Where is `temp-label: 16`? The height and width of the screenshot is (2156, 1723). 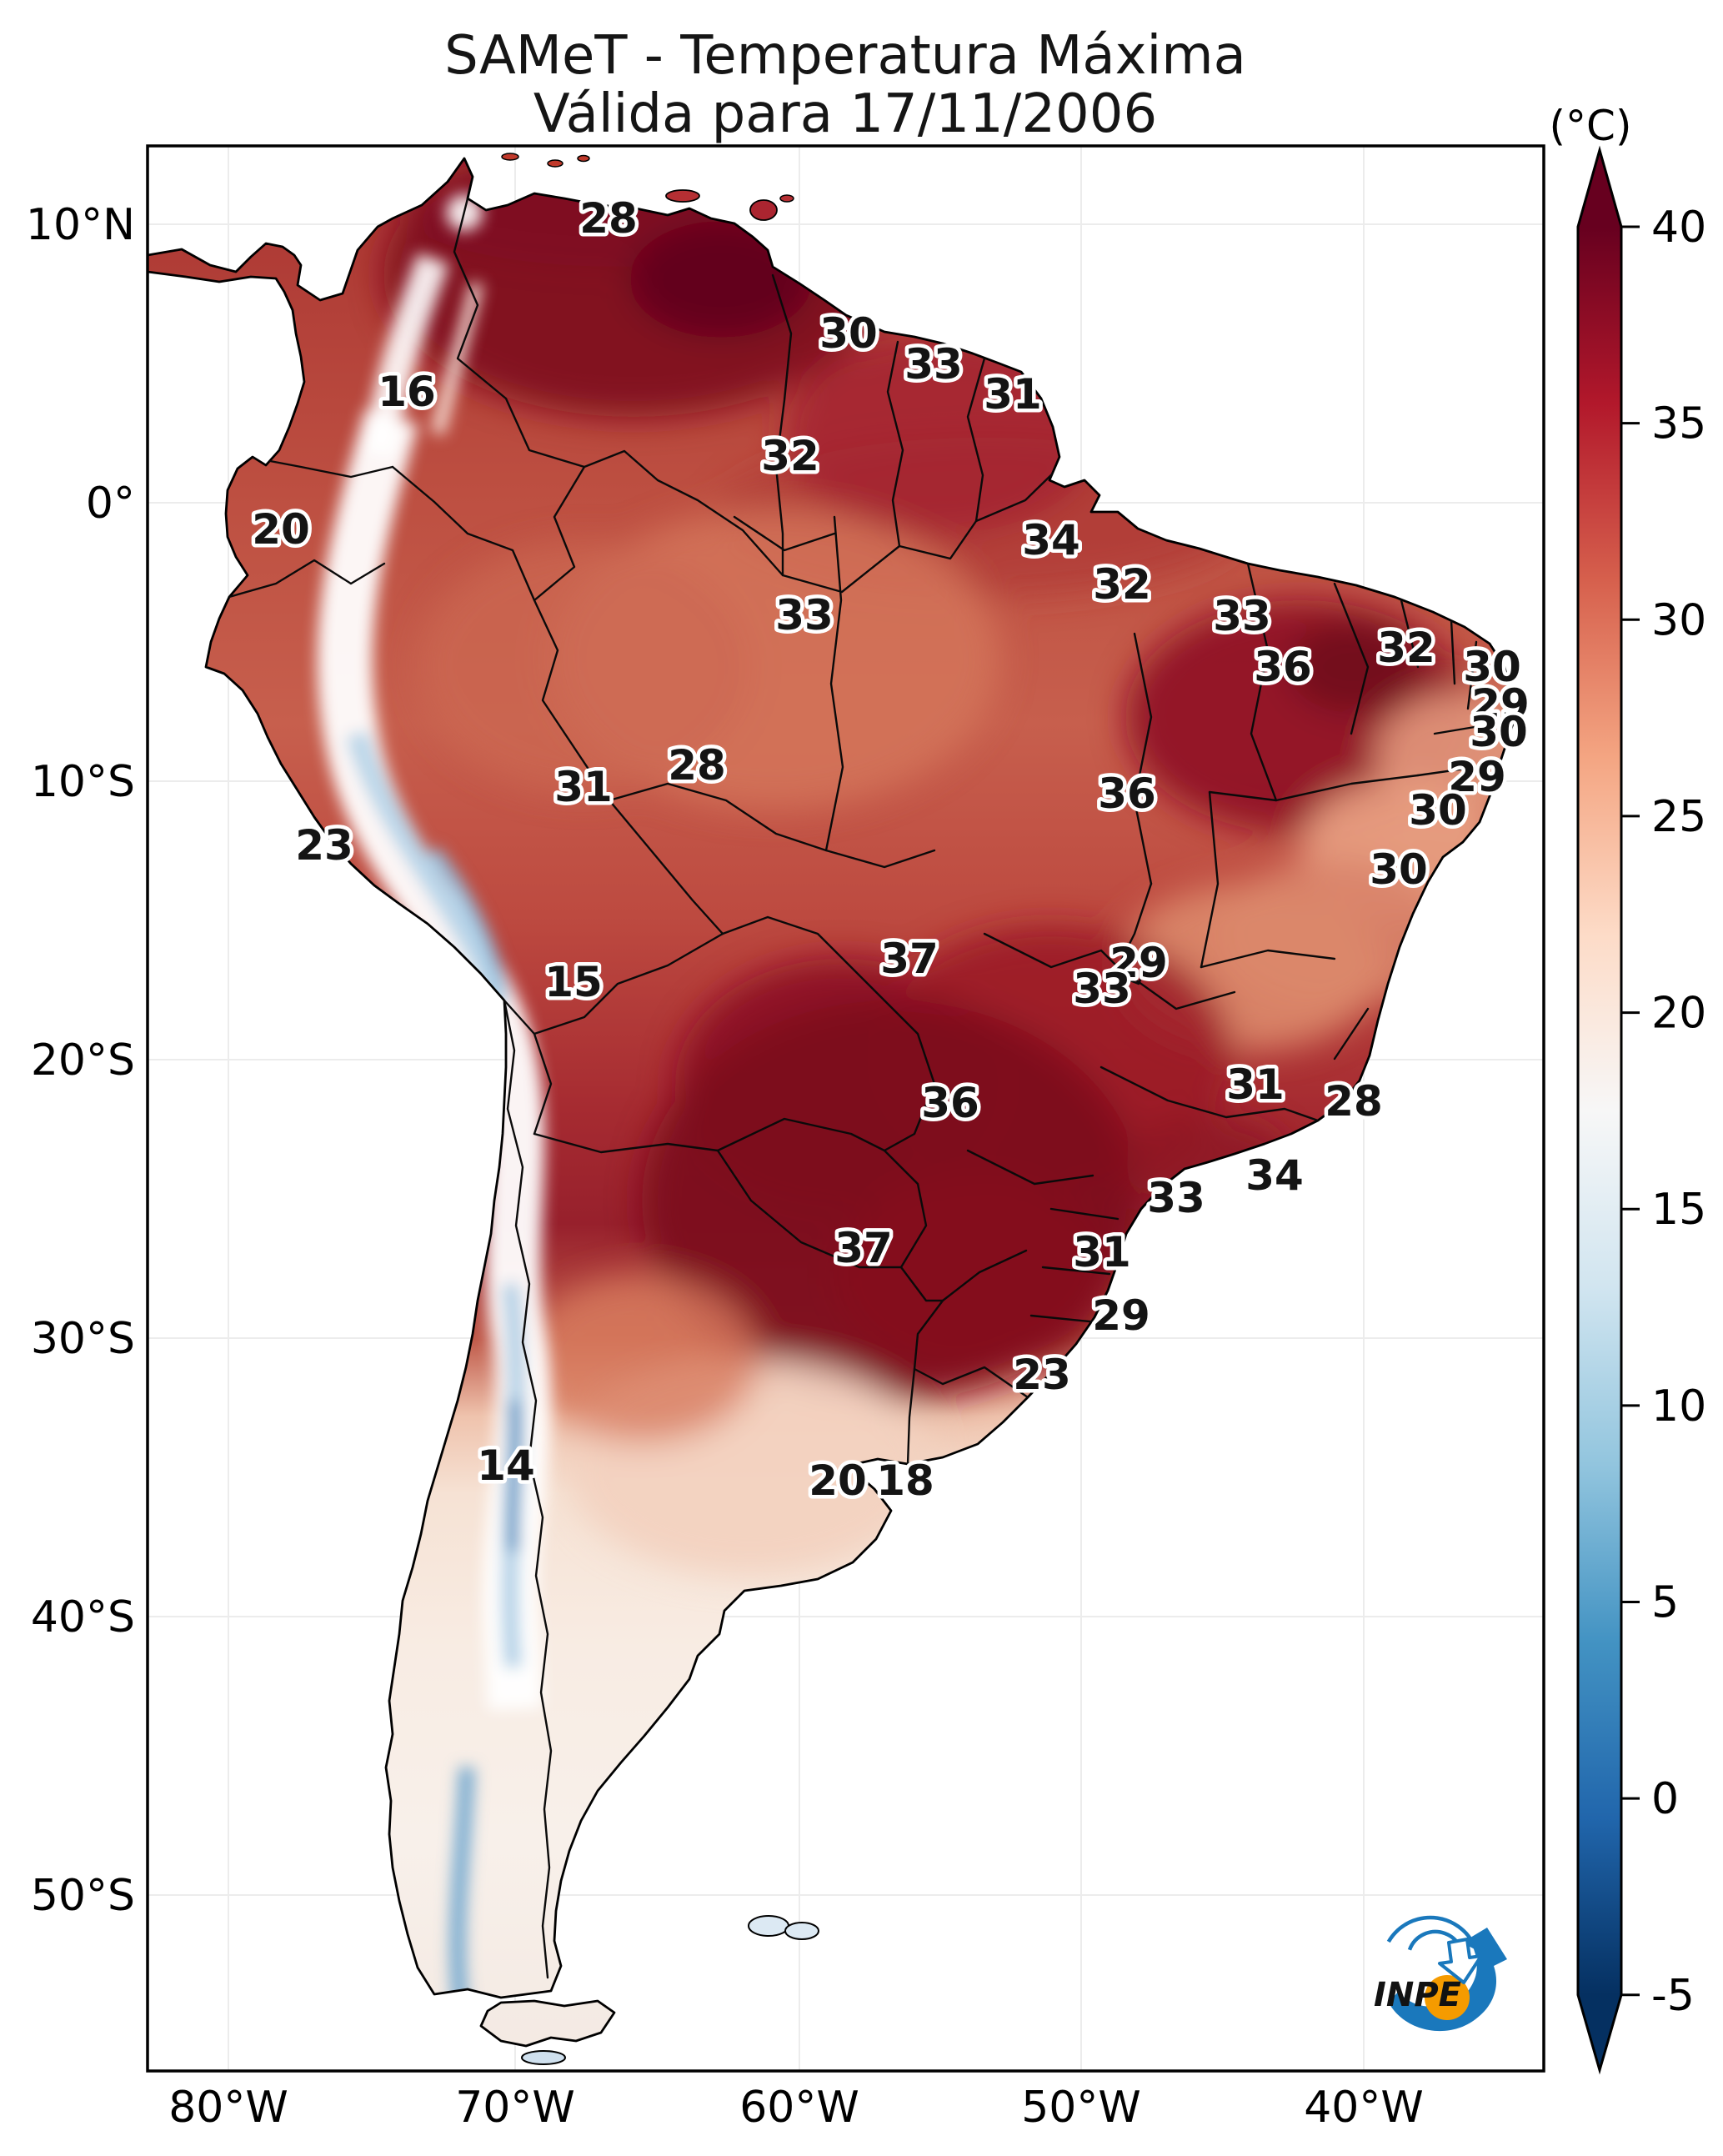 temp-label: 16 is located at coordinates (407, 392).